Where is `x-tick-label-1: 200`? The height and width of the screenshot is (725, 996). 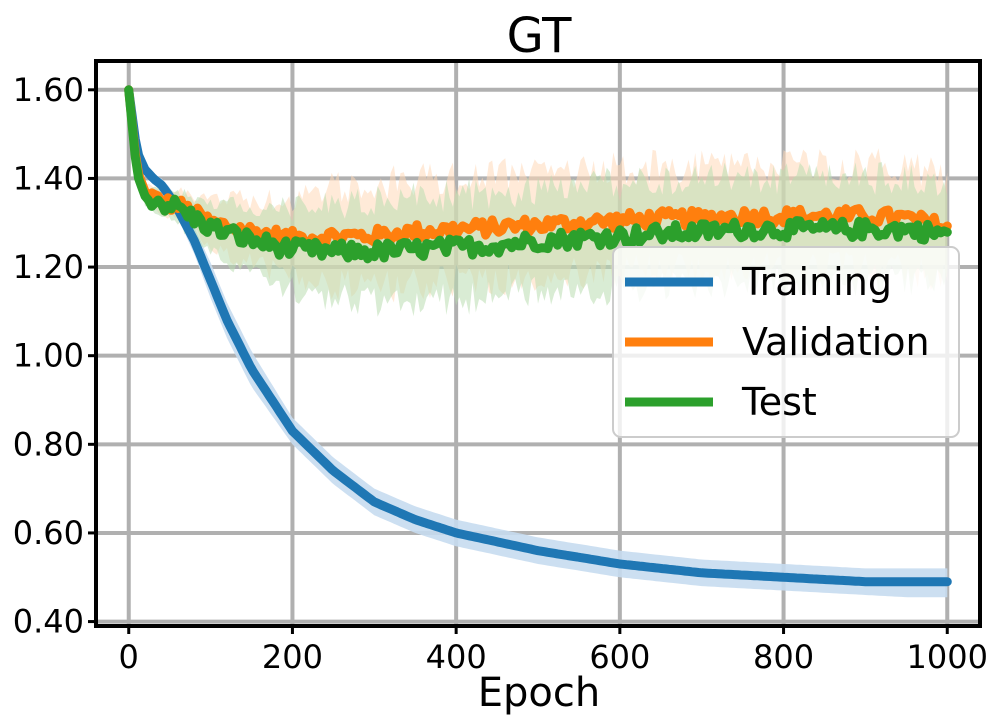
x-tick-label-1: 200 is located at coordinates (292, 657).